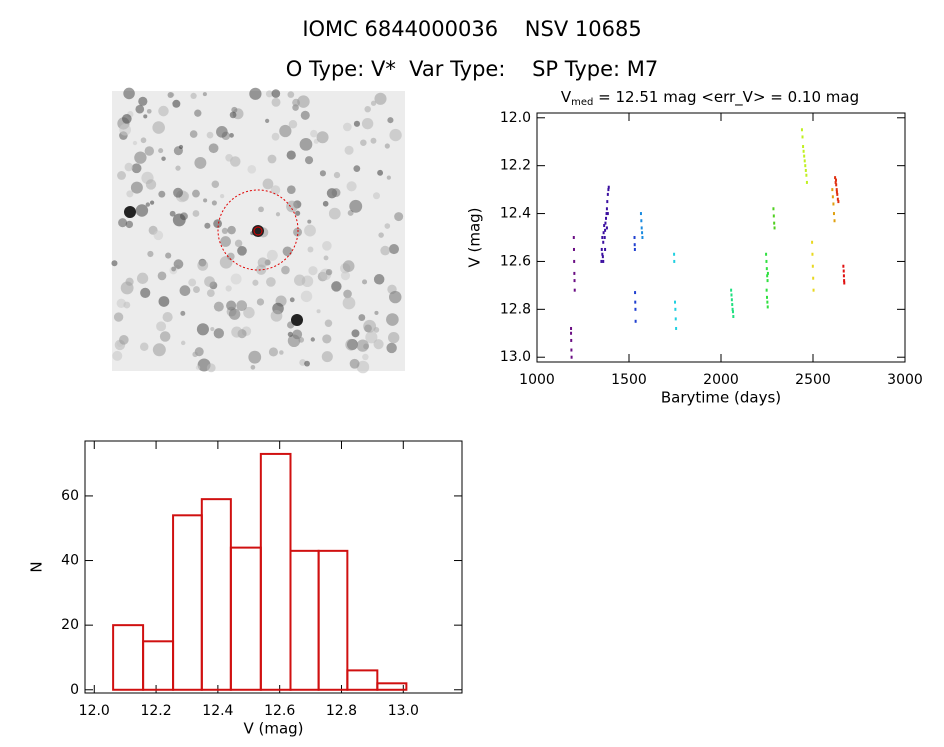 This screenshot has height=747, width=944. Describe the element at coordinates (582, 102) in the screenshot. I see `title-sub: med` at that location.